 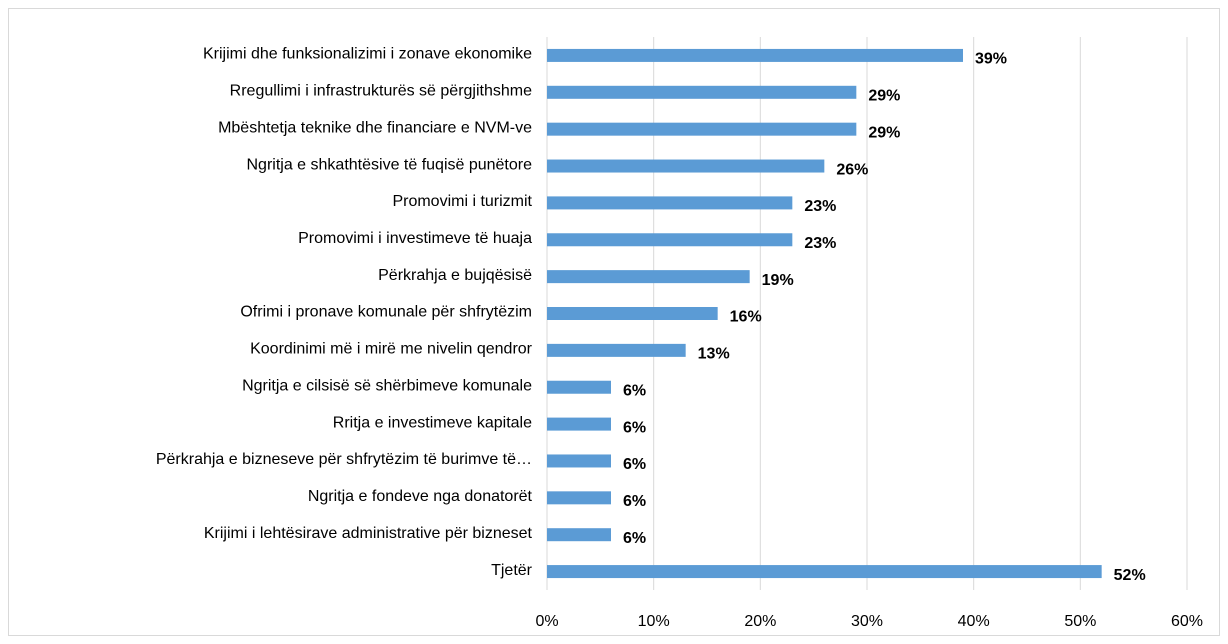 What do you see at coordinates (852, 169) in the screenshot?
I see `value-label: 26%` at bounding box center [852, 169].